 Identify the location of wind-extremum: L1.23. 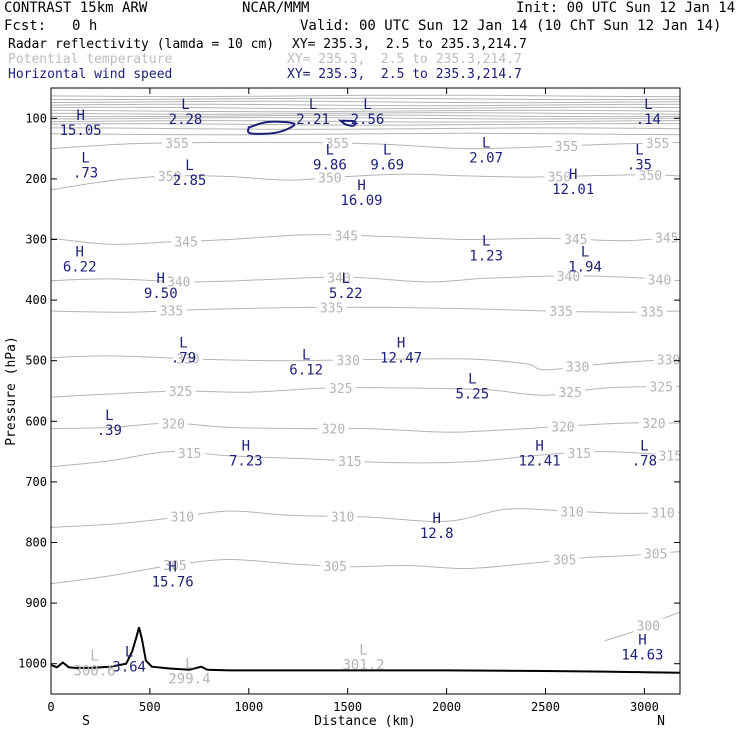
(486, 249).